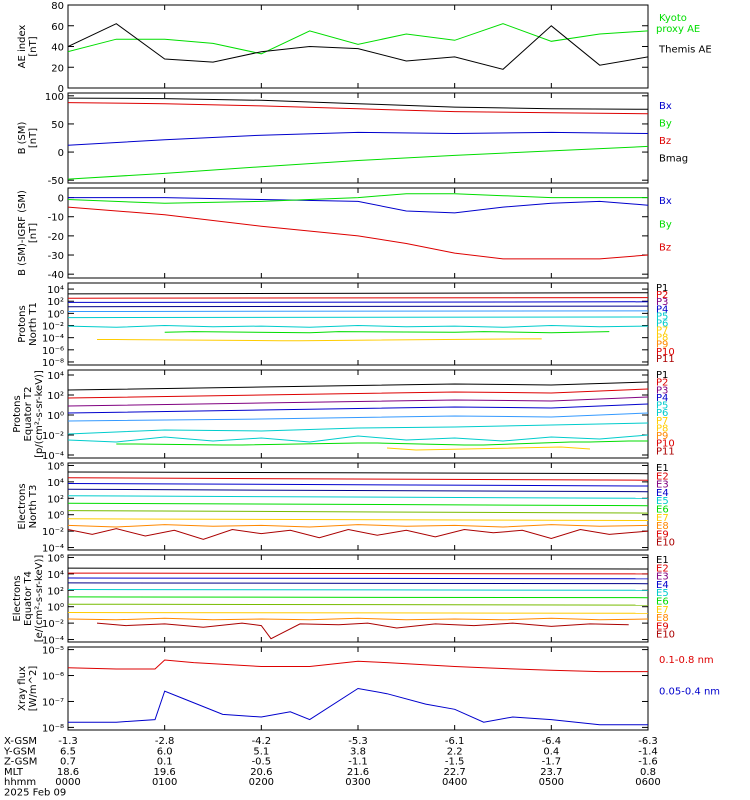 This screenshot has height=800, width=750. I want to click on legend-label: E5, so click(662, 593).